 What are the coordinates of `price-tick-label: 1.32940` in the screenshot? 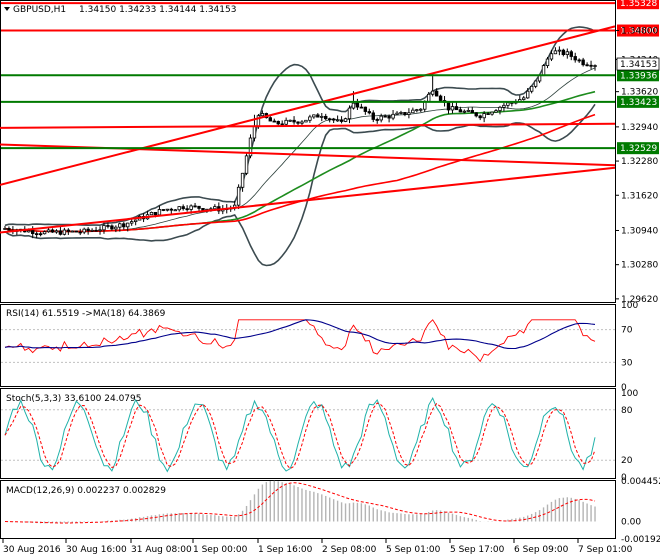 It's located at (639, 128).